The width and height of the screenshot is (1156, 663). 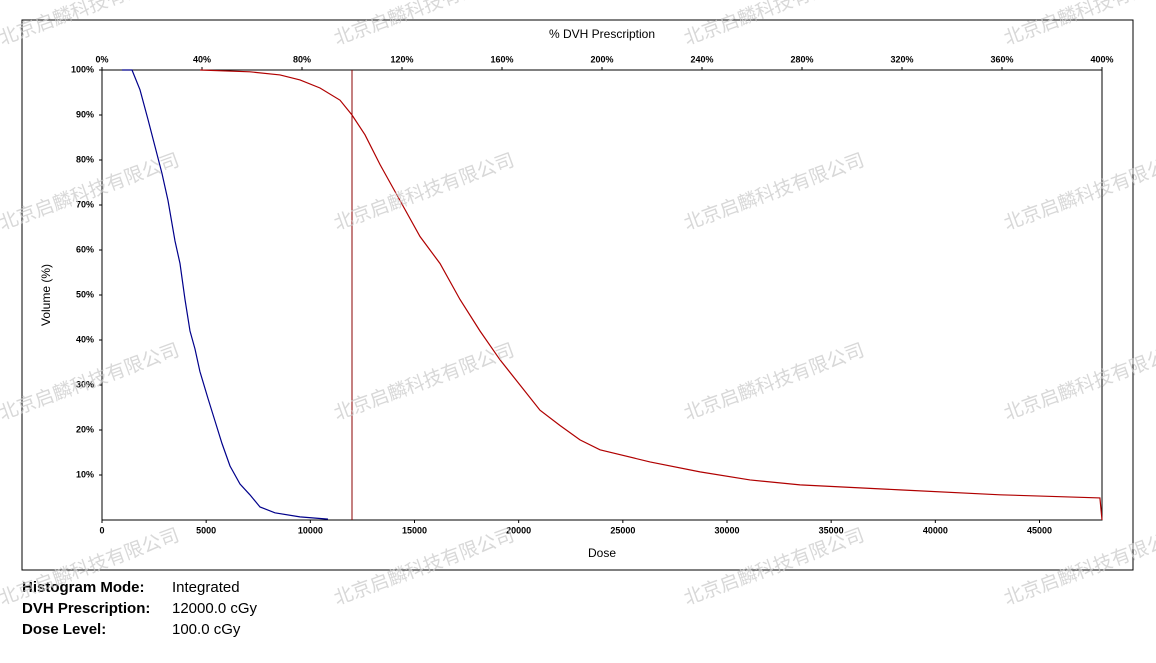 What do you see at coordinates (602, 553) in the screenshot?
I see `x-axis-title: Dose` at bounding box center [602, 553].